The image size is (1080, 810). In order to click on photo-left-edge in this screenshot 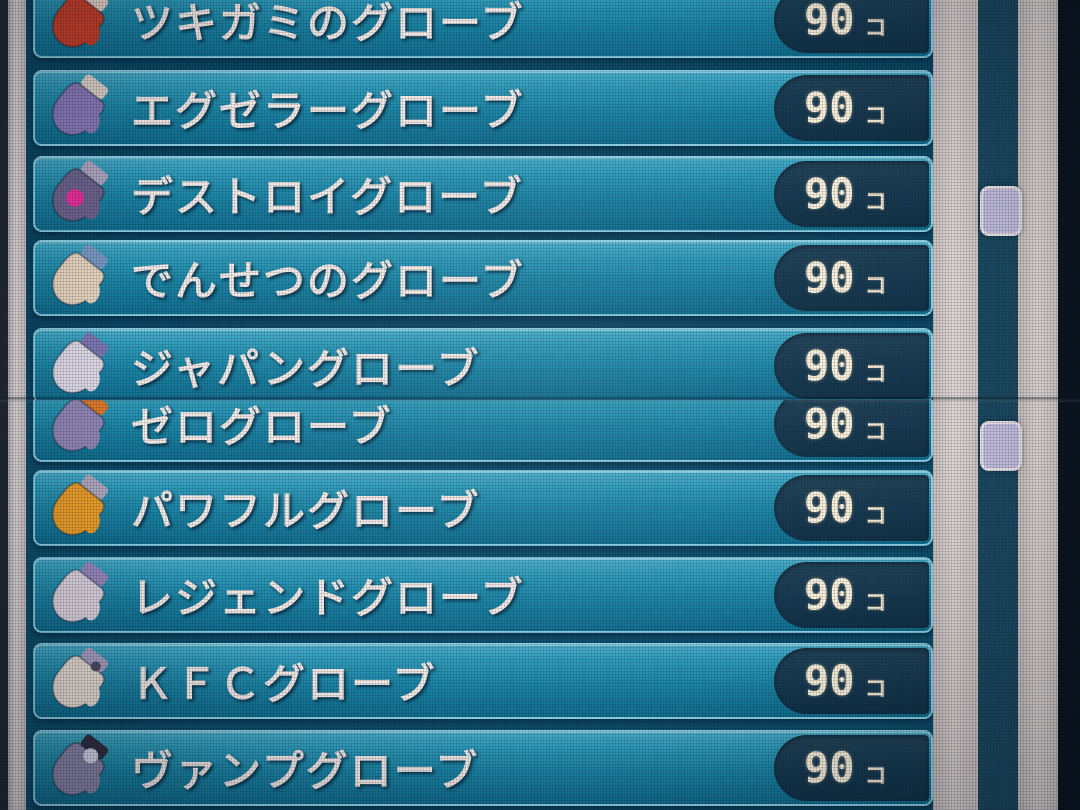, I will do `click(4, 405)`.